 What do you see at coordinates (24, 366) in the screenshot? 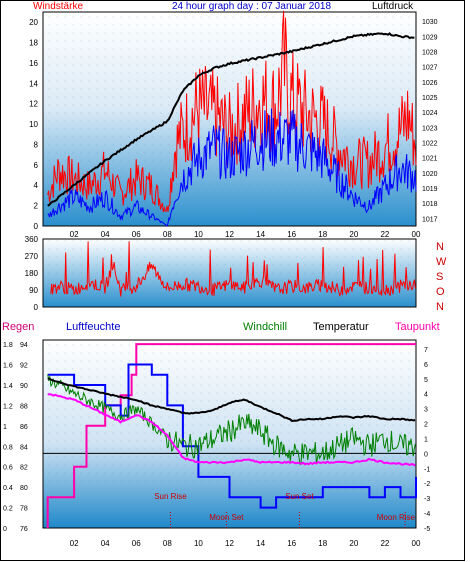
I see `humidity-tick-label: 92` at bounding box center [24, 366].